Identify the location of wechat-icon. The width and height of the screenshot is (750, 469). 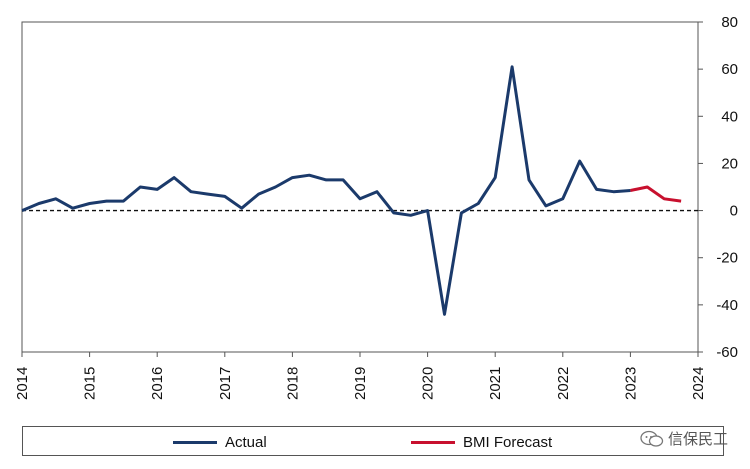
(652, 438).